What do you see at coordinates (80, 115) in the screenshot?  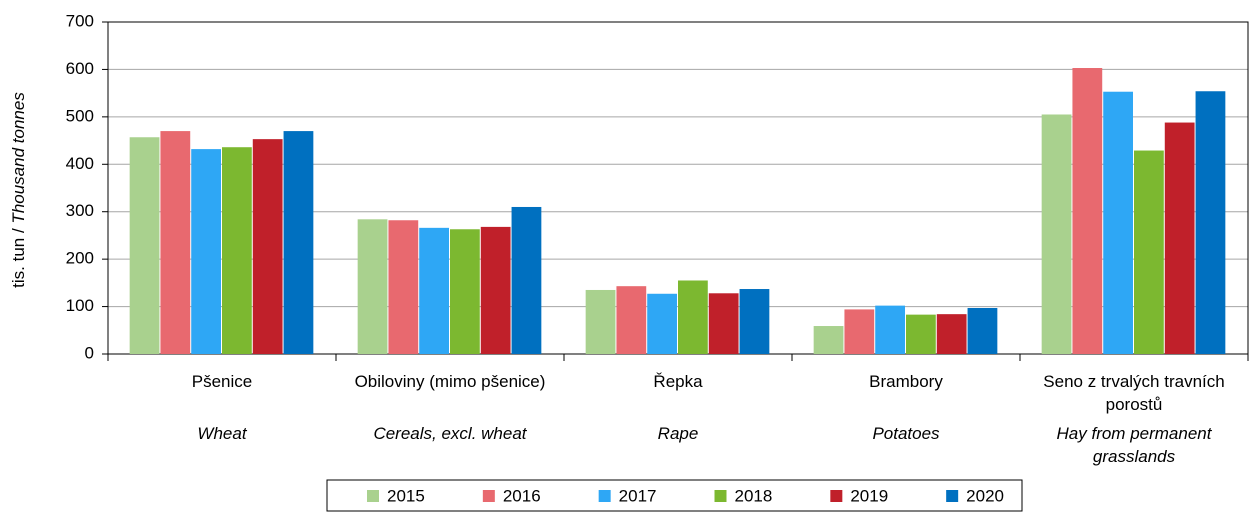 I see `y-tick-label: 500` at bounding box center [80, 115].